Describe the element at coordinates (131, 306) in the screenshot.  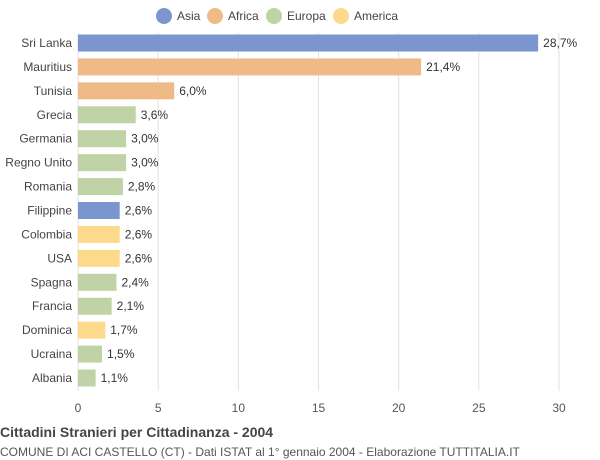
I see `value-label-francia: 2,1%` at that location.